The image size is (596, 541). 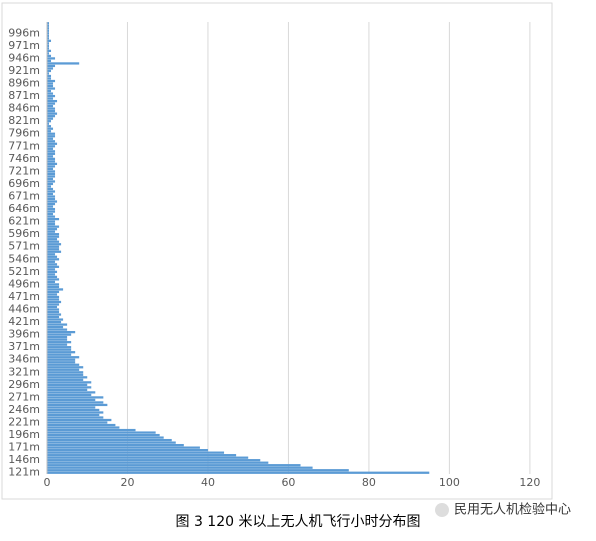 I want to click on x-tick-label: 60, so click(x=288, y=482).